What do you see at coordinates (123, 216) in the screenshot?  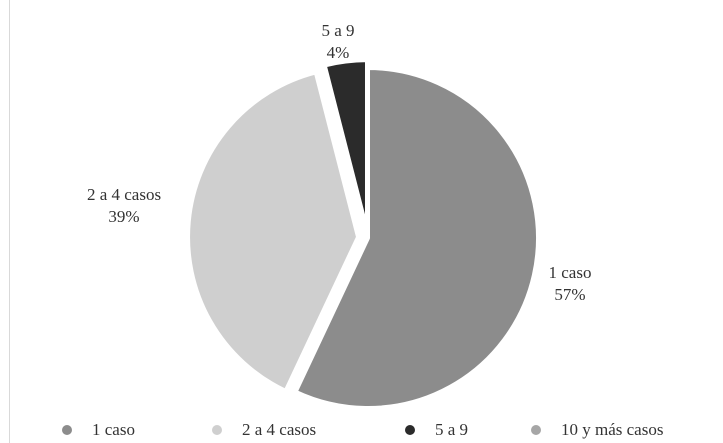 I see `slice-label-percent-2-a-4-casos: 39%` at bounding box center [123, 216].